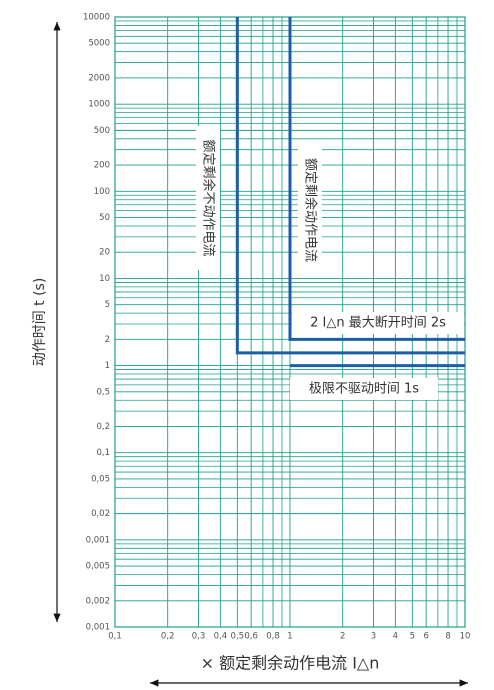 The height and width of the screenshot is (690, 494). I want to click on y-tick-label: 10000, so click(96, 18).